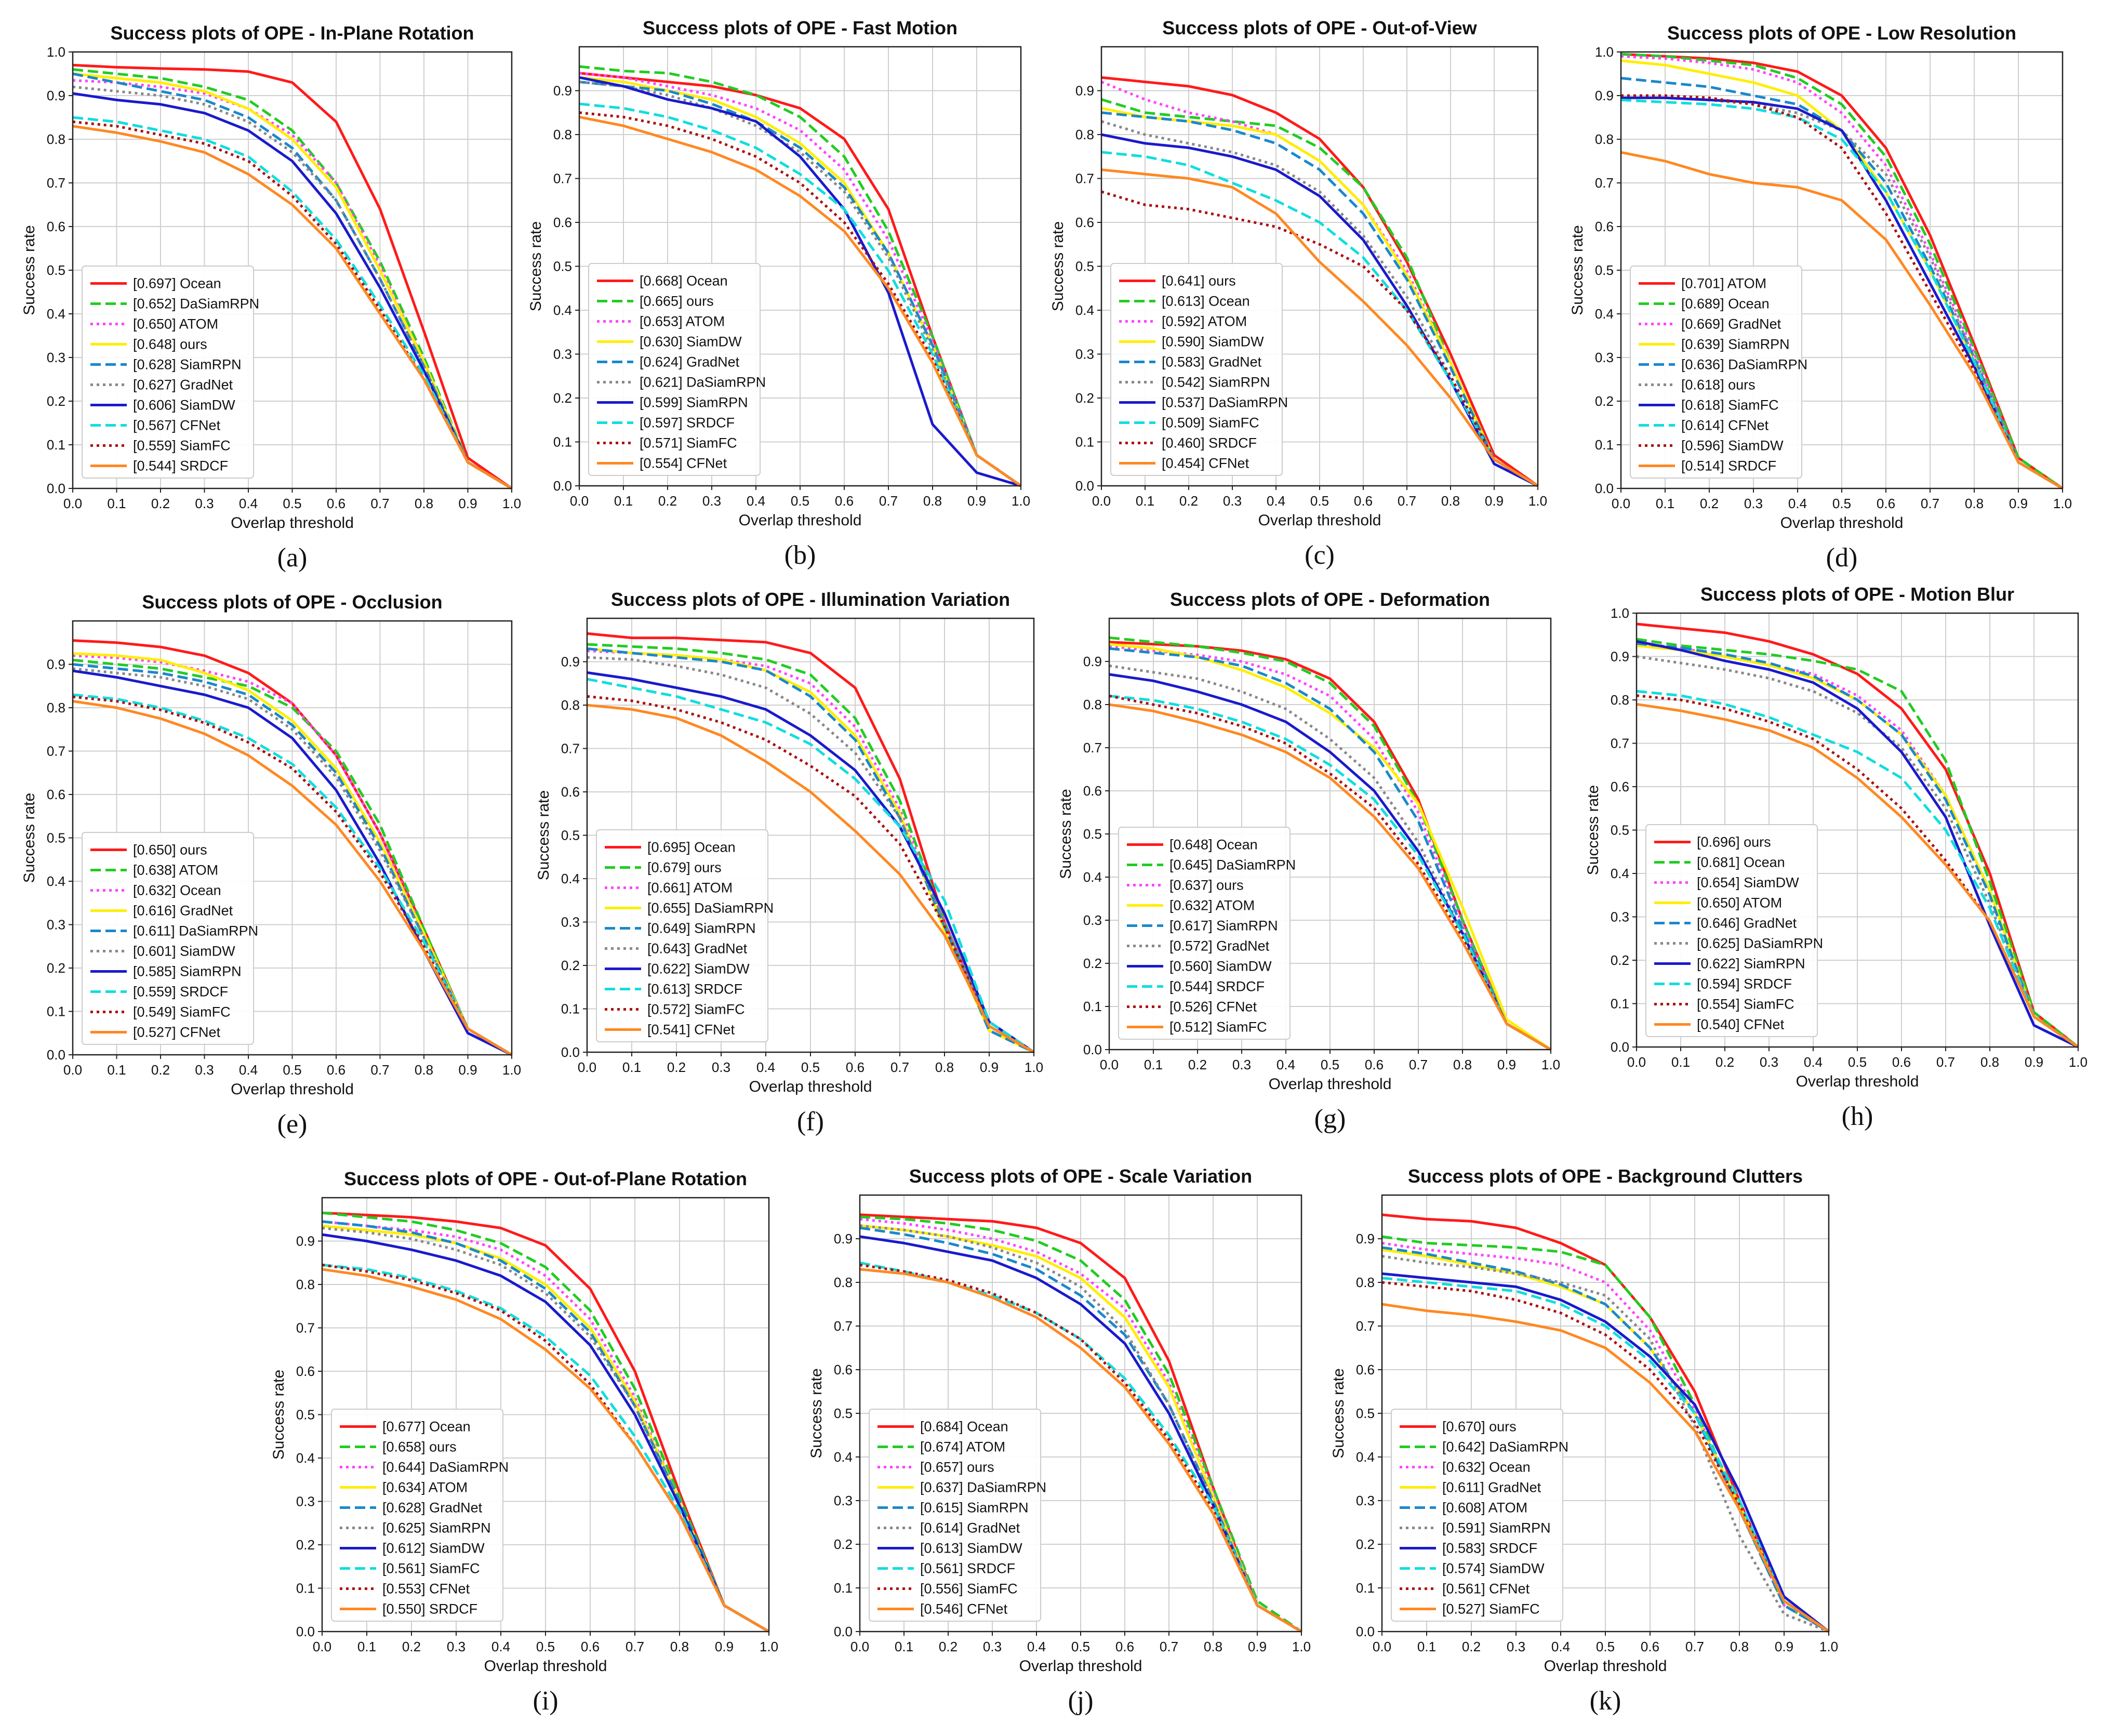 The height and width of the screenshot is (1736, 2101). Describe the element at coordinates (1725, 304) in the screenshot. I see `legend-entry: [0.689] Ocean` at that location.